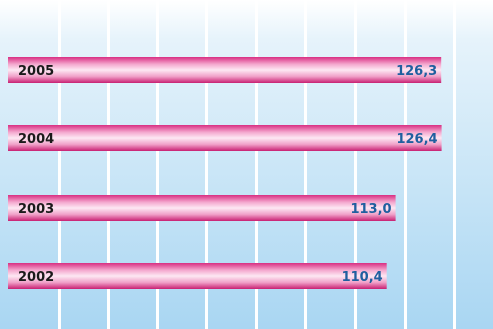 The width and height of the screenshot is (493, 329). Describe the element at coordinates (36, 139) in the screenshot. I see `category-label: 2004` at that location.